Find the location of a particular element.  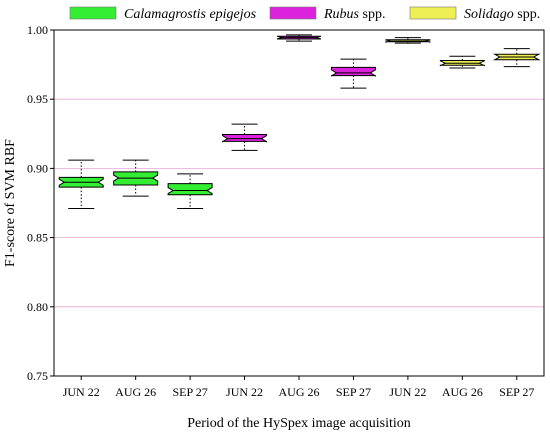

y-axis-title: F1-score of SVM RBF is located at coordinates (10, 203).